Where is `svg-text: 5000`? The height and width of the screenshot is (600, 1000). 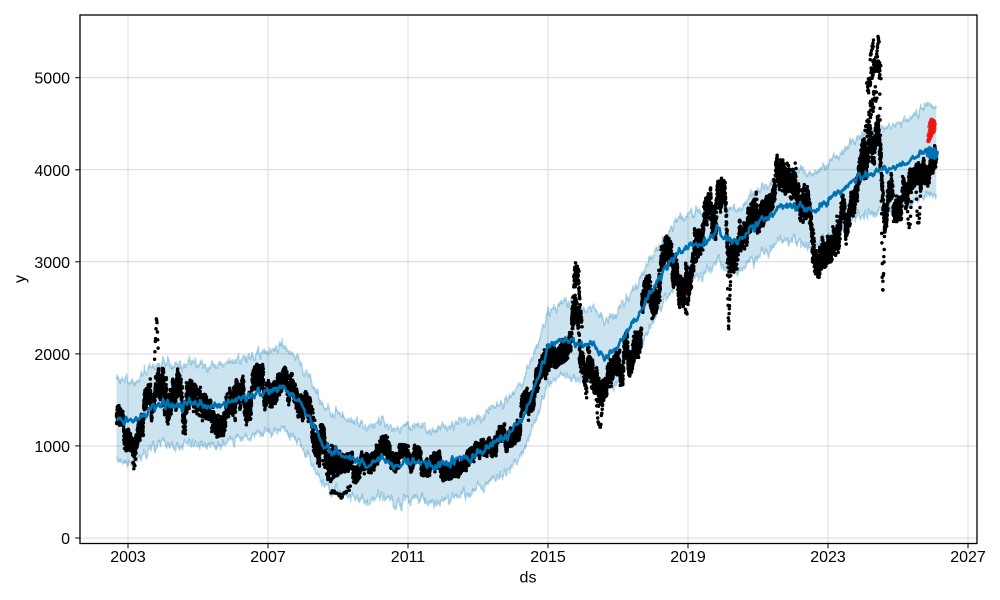 svg-text: 5000 is located at coordinates (52, 79).